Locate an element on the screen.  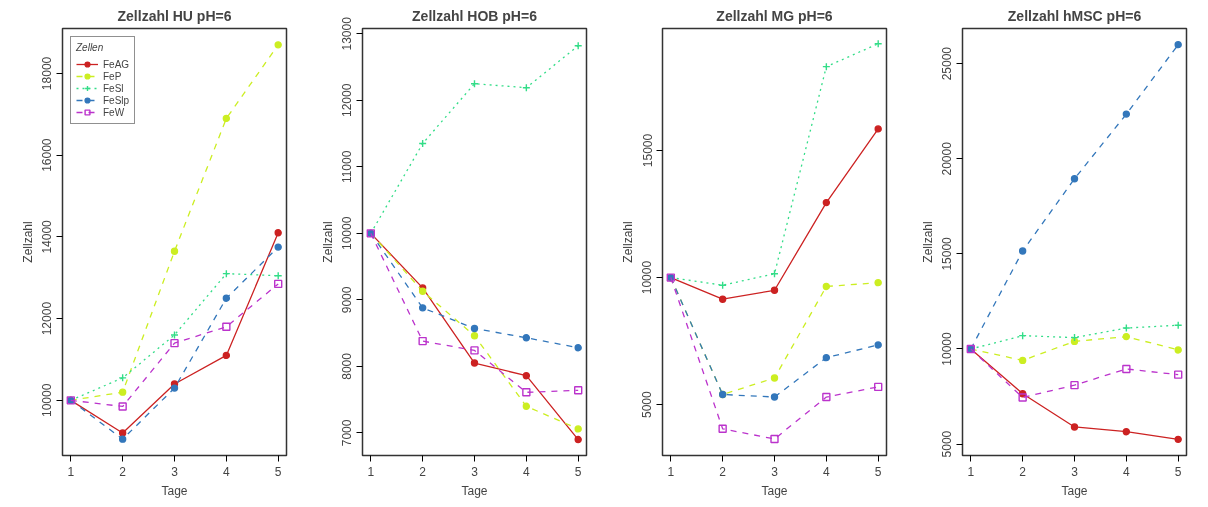
legend-title: Zellen is located at coordinates (90, 47).